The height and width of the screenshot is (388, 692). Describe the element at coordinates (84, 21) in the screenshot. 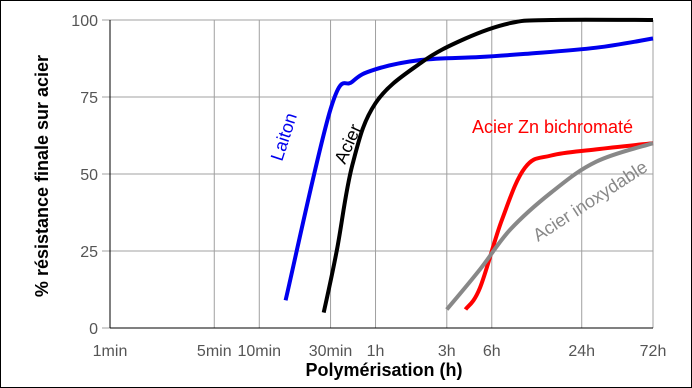

I see `y-tick-label: 100` at that location.